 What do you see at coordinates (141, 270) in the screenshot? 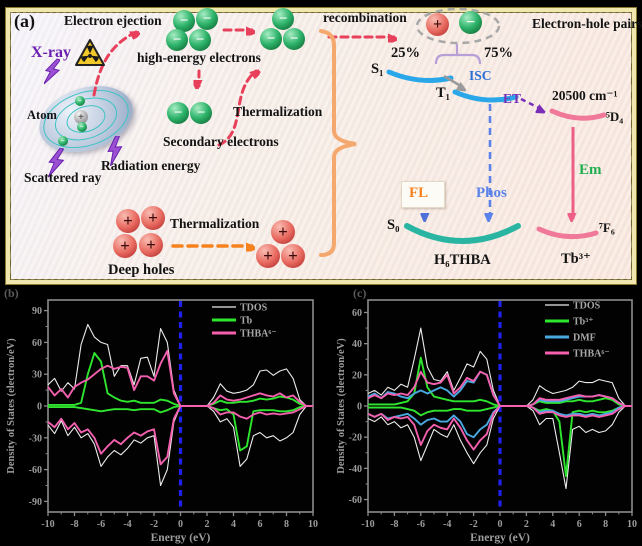
I see `deep-holes-label: Deep holes` at bounding box center [141, 270].